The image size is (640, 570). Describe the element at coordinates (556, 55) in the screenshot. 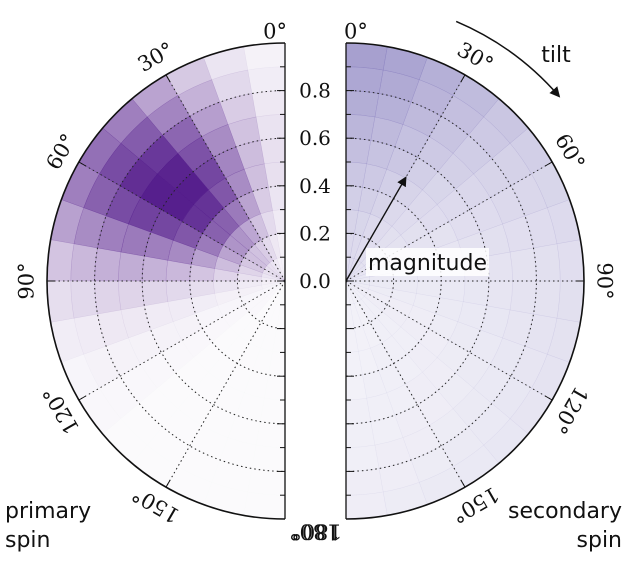

I see `tilt-label: tilt` at that location.